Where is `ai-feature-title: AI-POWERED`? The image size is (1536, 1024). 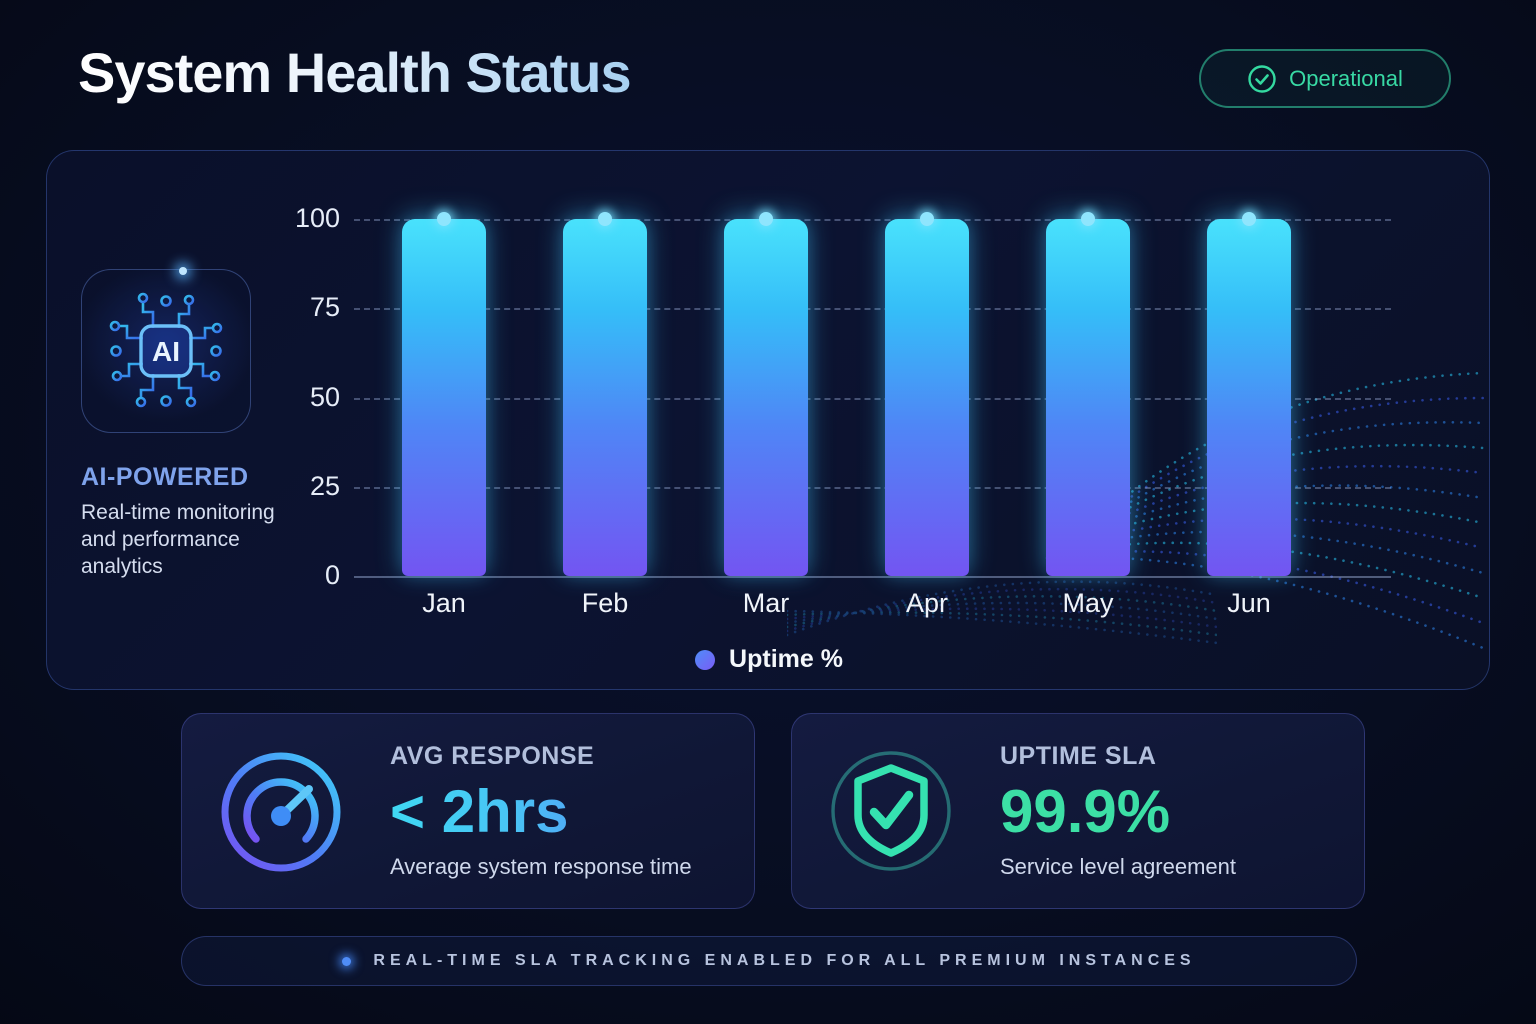 ai-feature-title: AI-POWERED is located at coordinates (165, 477).